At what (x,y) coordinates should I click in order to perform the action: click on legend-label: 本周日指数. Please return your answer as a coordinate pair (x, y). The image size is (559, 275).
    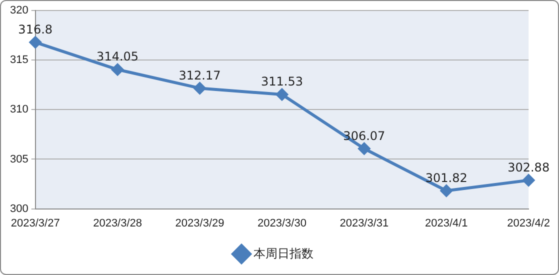
    Looking at the image, I should click on (284, 253).